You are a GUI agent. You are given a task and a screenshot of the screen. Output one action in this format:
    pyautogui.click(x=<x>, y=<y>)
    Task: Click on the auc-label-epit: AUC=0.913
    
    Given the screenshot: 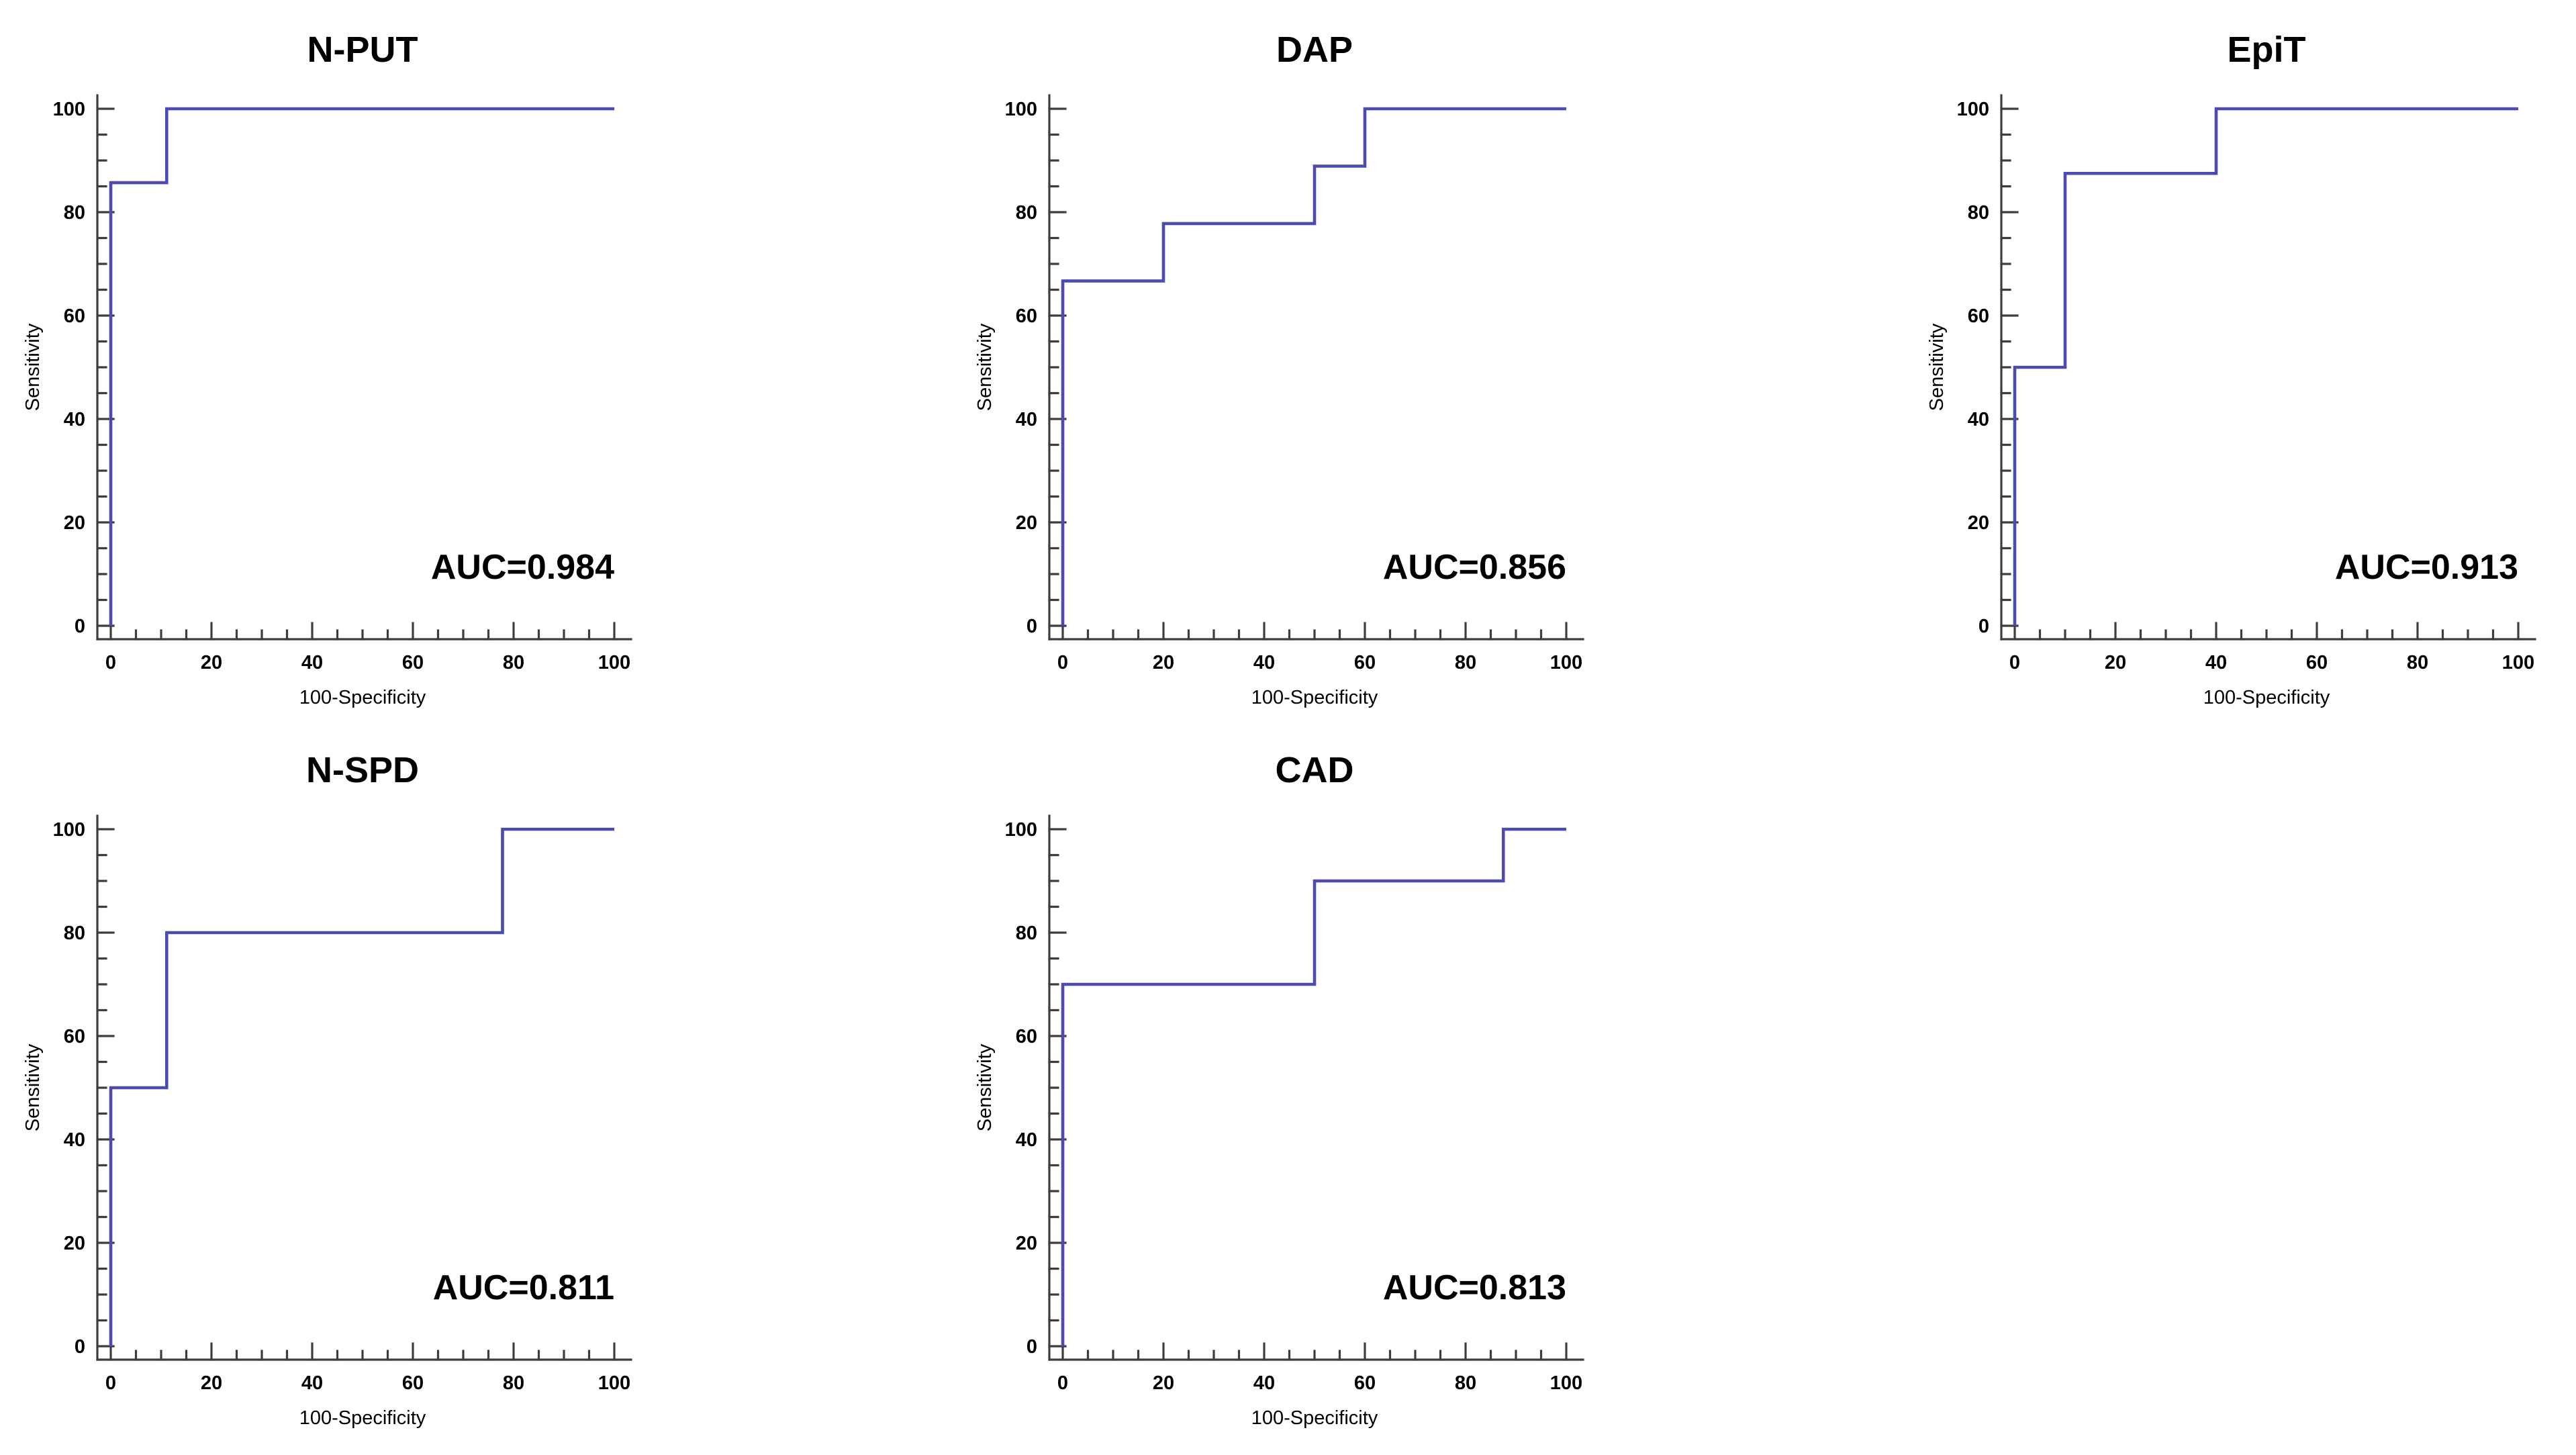 What is the action you would take?
    pyautogui.click(x=2426, y=567)
    